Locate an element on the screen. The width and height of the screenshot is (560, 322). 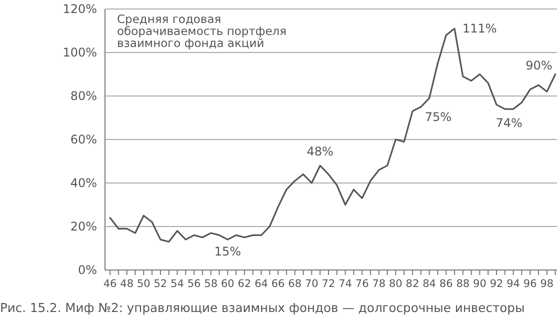
x-tick-label: 50 is located at coordinates (143, 284).